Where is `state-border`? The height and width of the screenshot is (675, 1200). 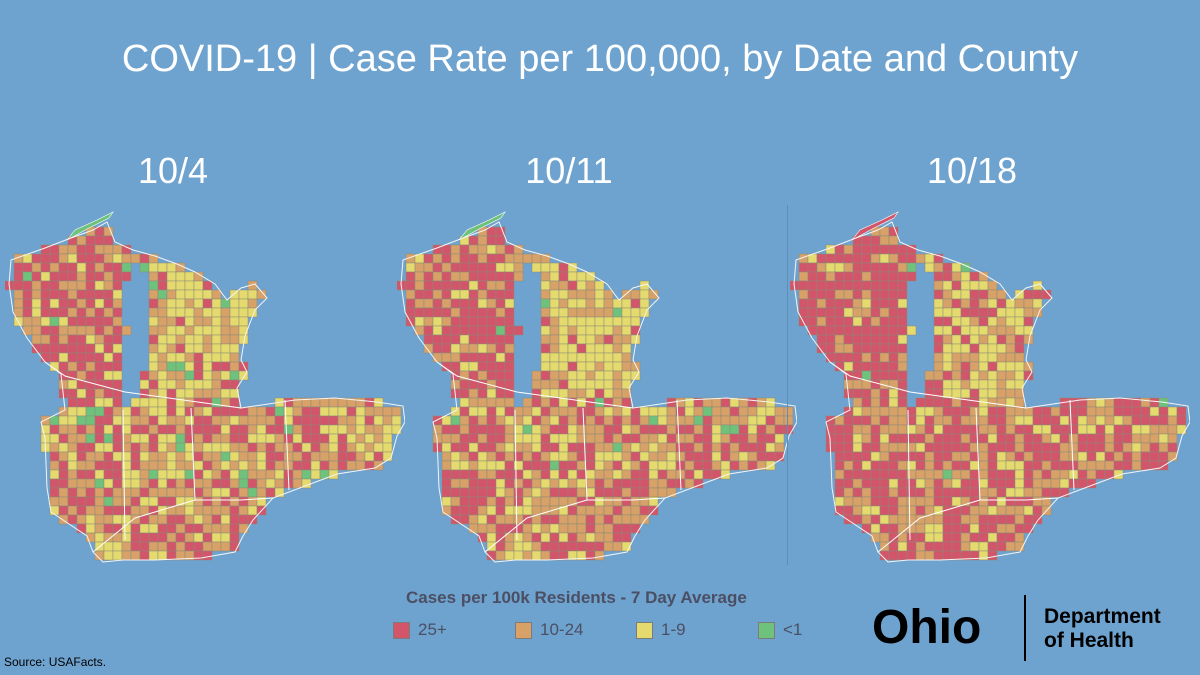 state-border is located at coordinates (909, 475).